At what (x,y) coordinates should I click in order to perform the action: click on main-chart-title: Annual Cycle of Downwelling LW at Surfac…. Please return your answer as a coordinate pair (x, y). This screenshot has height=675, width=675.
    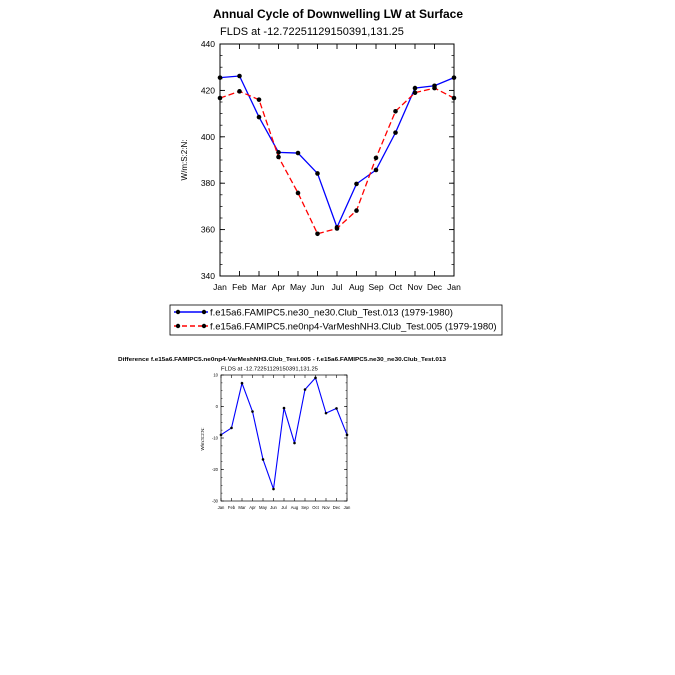
    Looking at the image, I should click on (338, 14).